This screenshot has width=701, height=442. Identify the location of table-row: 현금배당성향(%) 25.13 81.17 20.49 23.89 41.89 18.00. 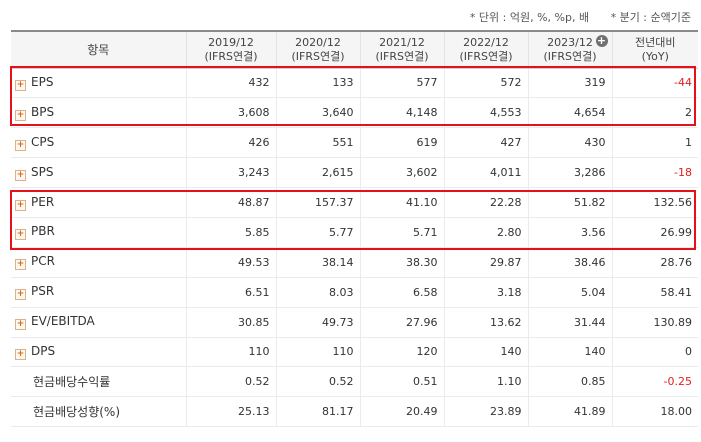
(354, 412).